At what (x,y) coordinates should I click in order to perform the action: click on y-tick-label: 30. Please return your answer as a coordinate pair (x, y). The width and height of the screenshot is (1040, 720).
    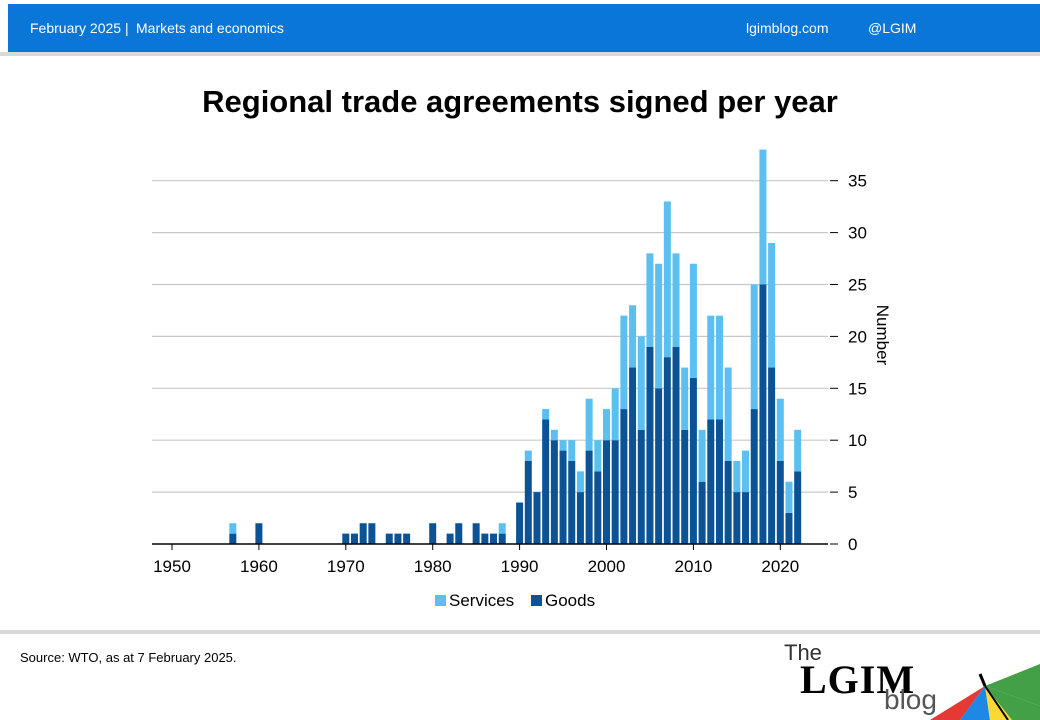
    Looking at the image, I should click on (857, 233).